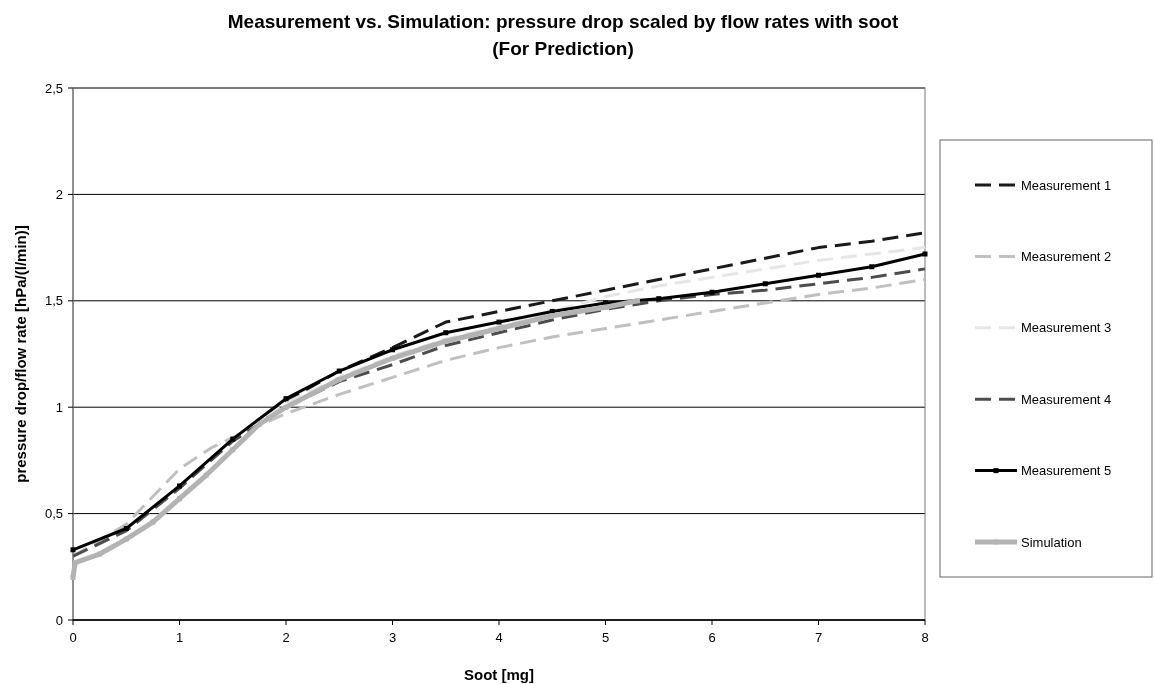 The height and width of the screenshot is (684, 1154). I want to click on legend-label: Measurement 2, so click(1066, 256).